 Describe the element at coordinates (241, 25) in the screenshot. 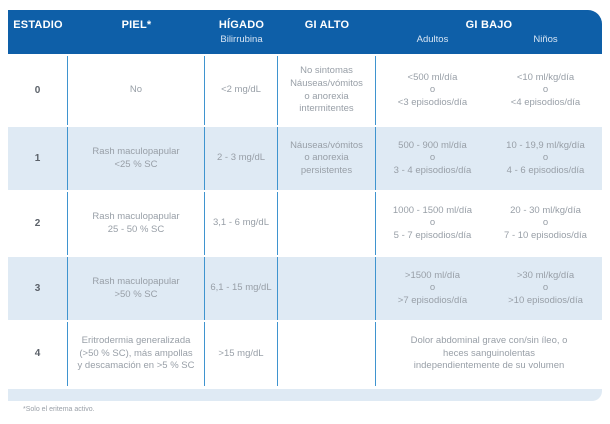

I see `header-label-higado: HÍGADO` at that location.